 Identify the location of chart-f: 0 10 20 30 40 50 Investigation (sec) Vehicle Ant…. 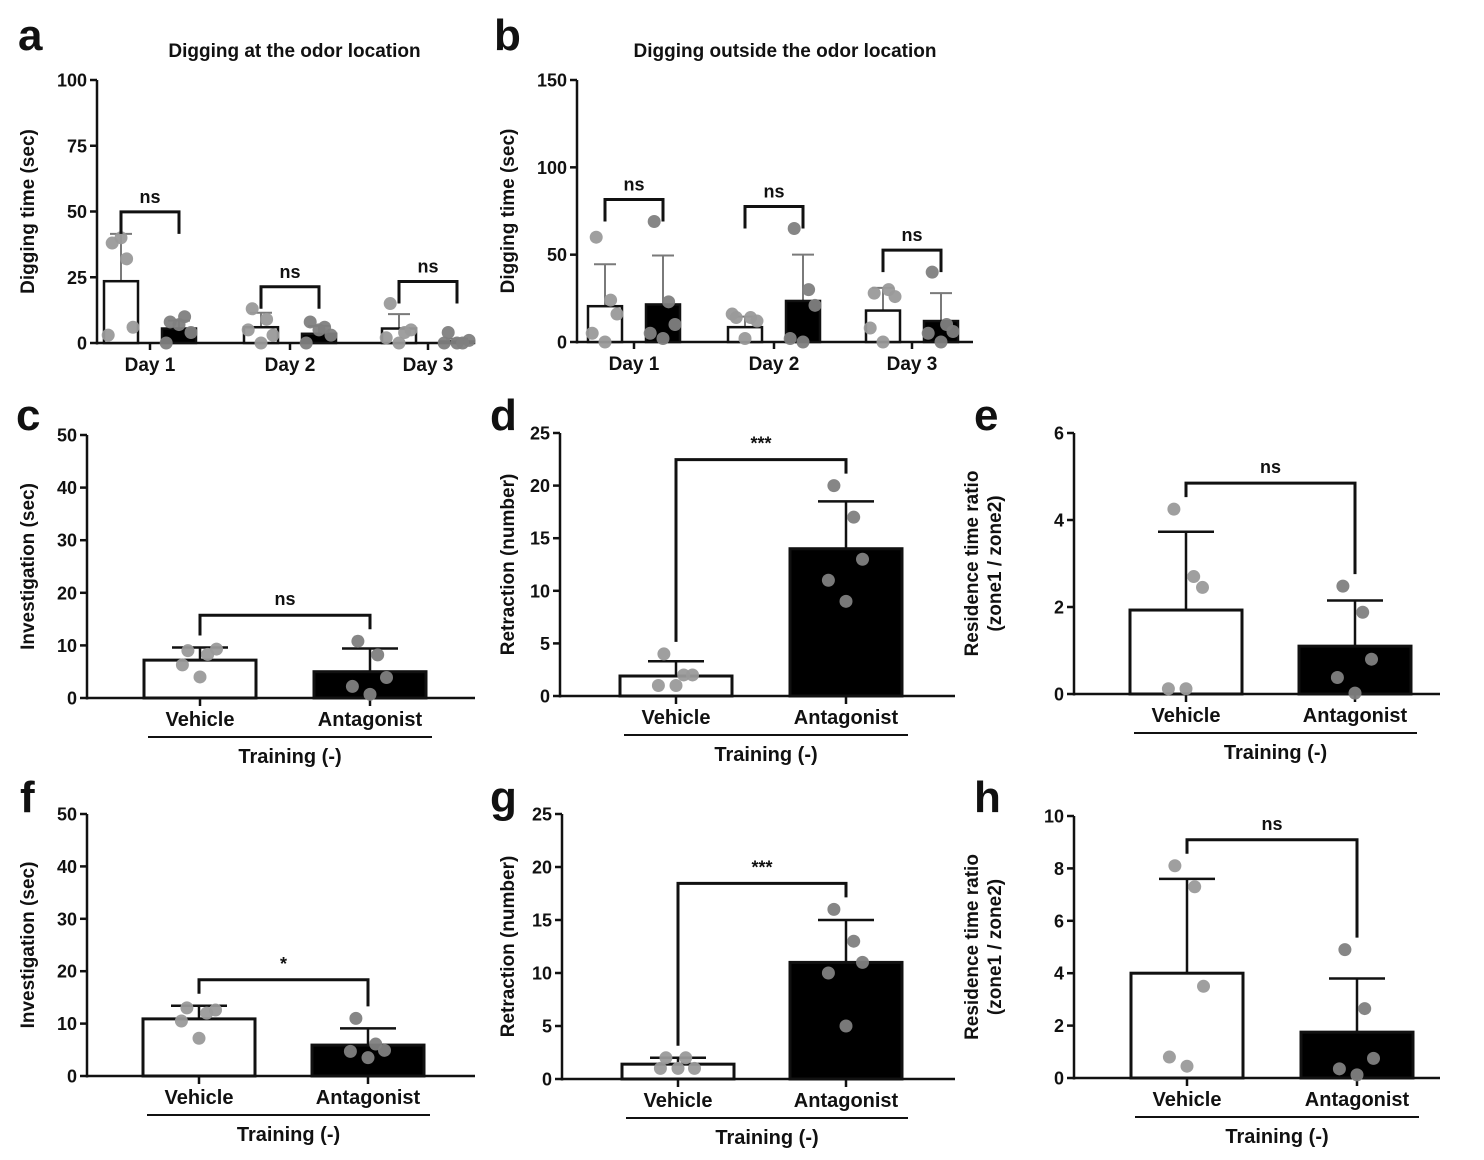
(246, 975).